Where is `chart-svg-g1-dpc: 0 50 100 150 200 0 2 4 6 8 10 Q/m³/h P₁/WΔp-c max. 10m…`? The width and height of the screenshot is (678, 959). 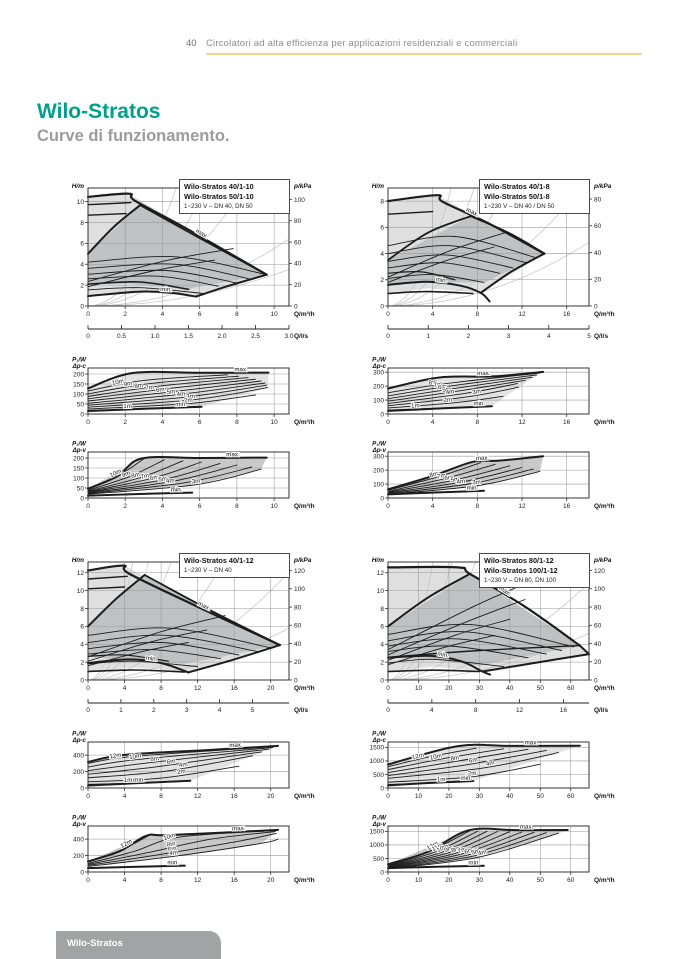 chart-svg-g1-dpc: 0 50 100 150 200 0 2 4 6 8 10 Q/m³/h P₁/WΔp-c max. 10m… is located at coordinates (193, 392).